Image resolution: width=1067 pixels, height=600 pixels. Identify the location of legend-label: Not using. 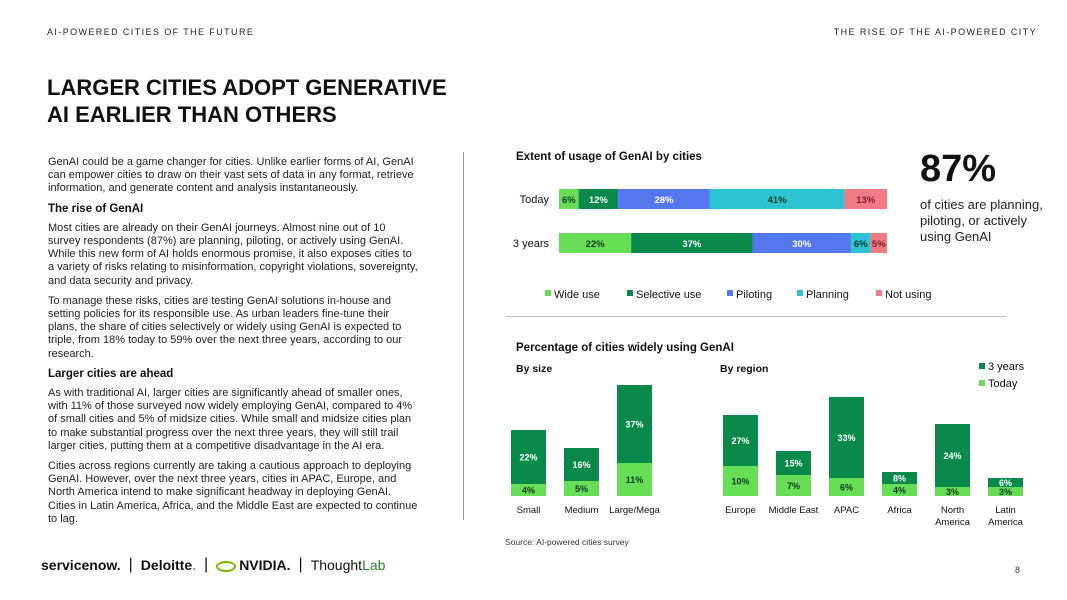
(908, 295).